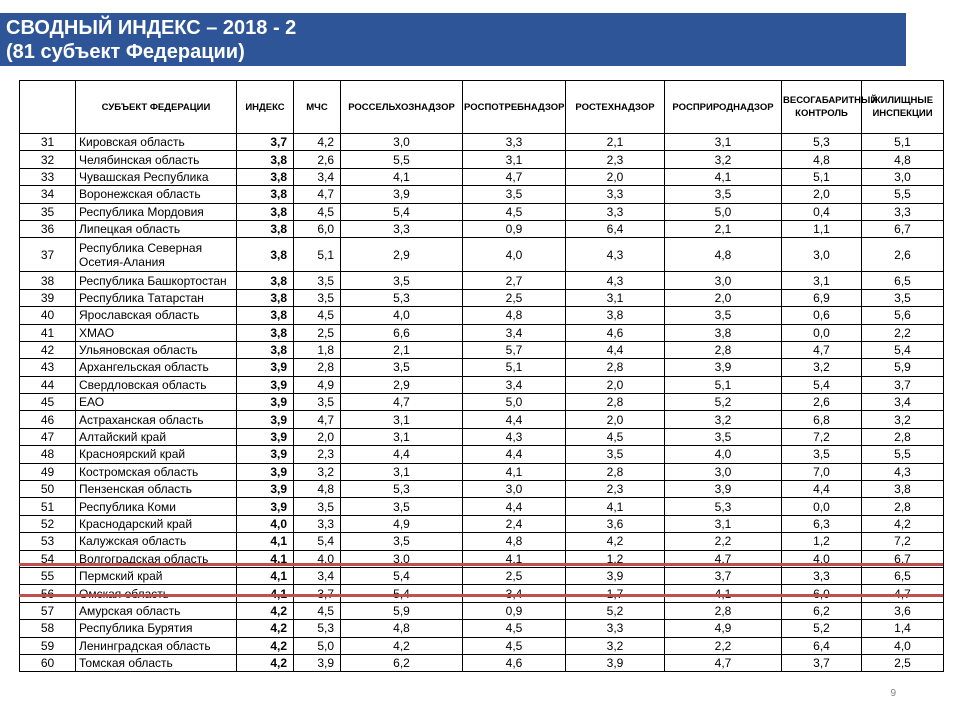 The image size is (960, 720). I want to click on row-weight-control: 4,4, so click(821, 489).